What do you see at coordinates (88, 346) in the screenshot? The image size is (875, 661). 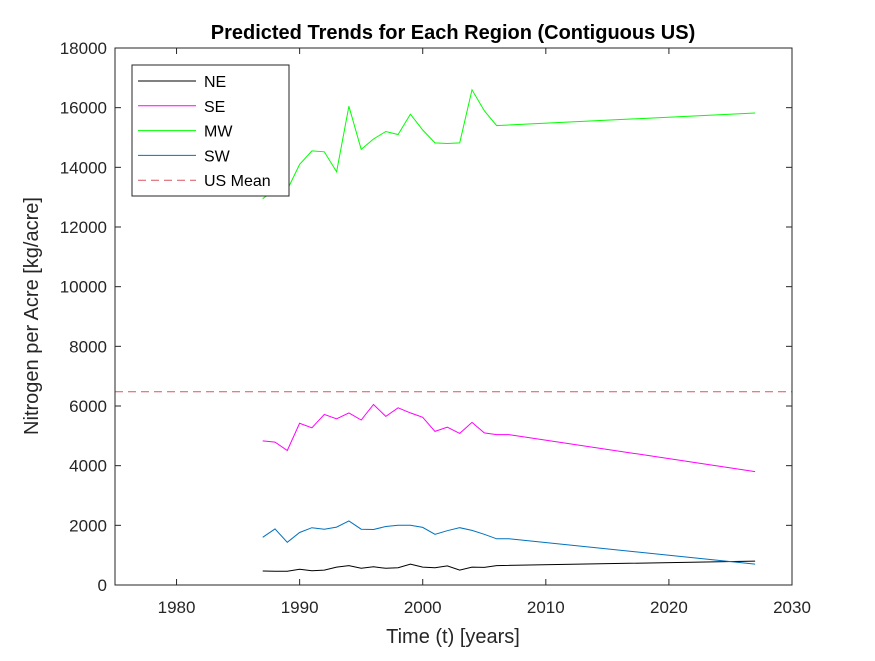 I see `y-tick-label: 8000` at bounding box center [88, 346].